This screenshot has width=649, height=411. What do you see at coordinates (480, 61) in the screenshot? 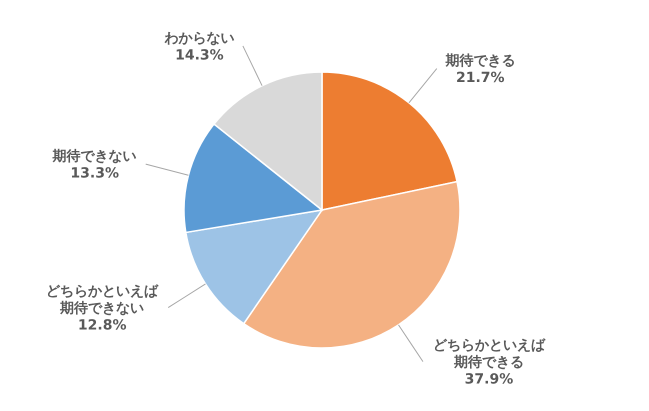
I see `slice-label: 期待できる` at bounding box center [480, 61].